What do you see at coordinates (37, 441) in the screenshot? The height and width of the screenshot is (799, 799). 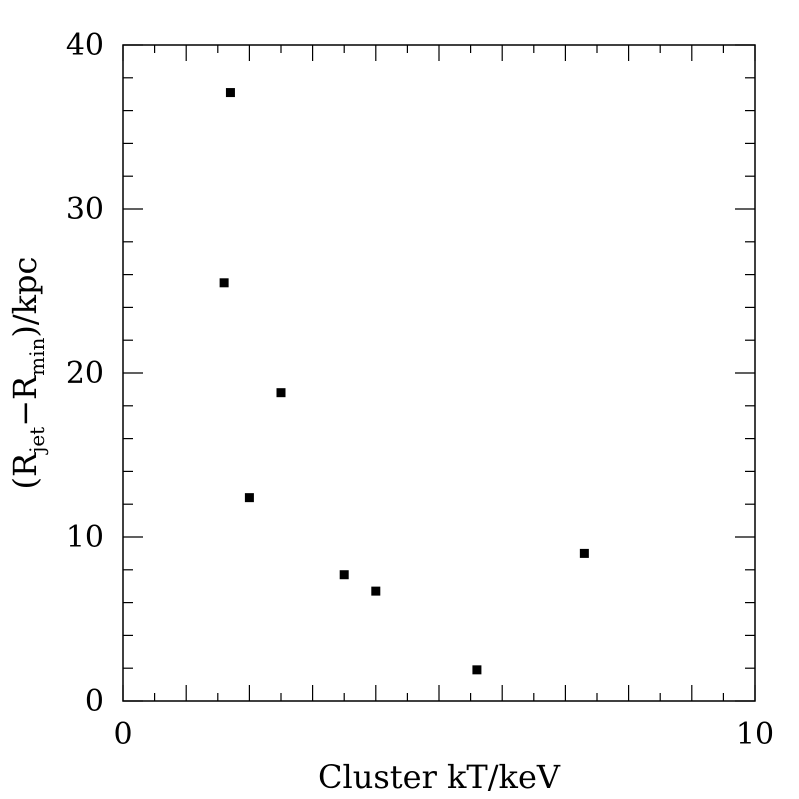 I see `y-axis-title-sub-jet: jet` at bounding box center [37, 441].